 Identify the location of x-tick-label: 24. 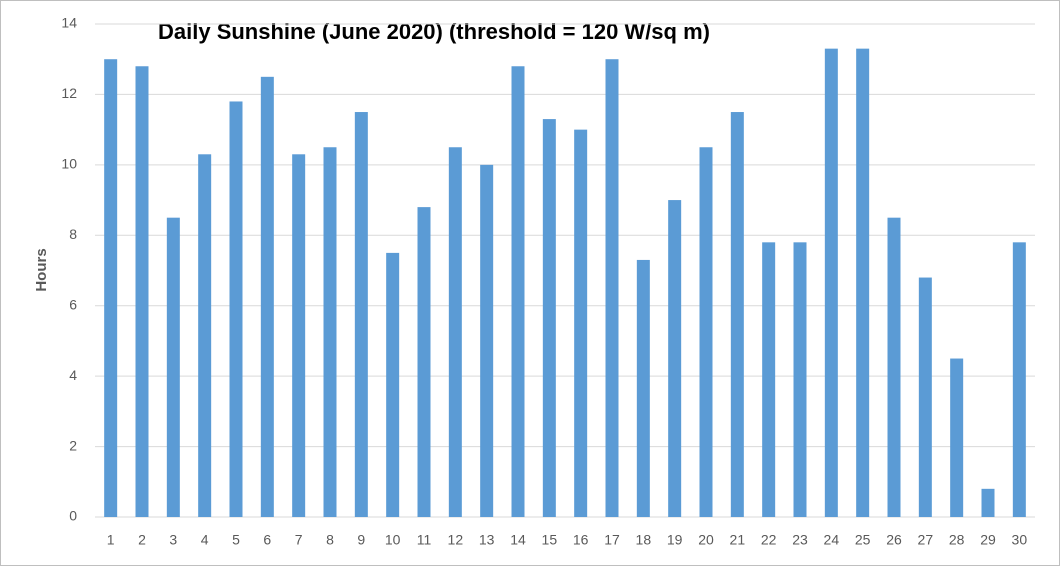
(832, 540).